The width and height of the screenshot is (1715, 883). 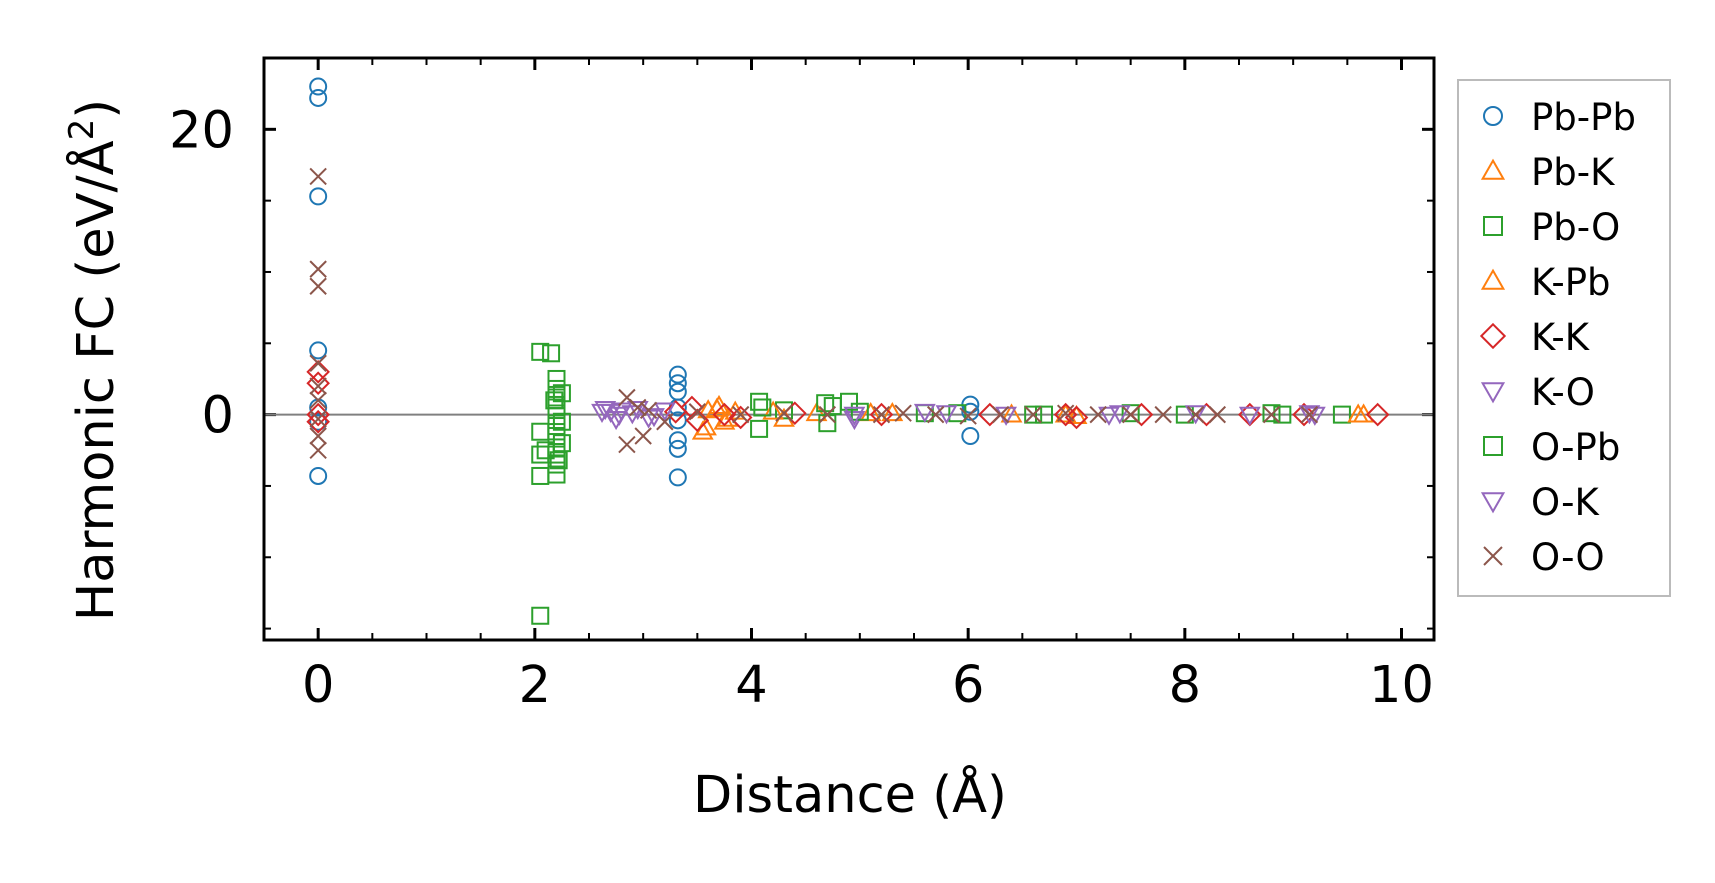 I want to click on series-k-k, so click(x=848, y=397).